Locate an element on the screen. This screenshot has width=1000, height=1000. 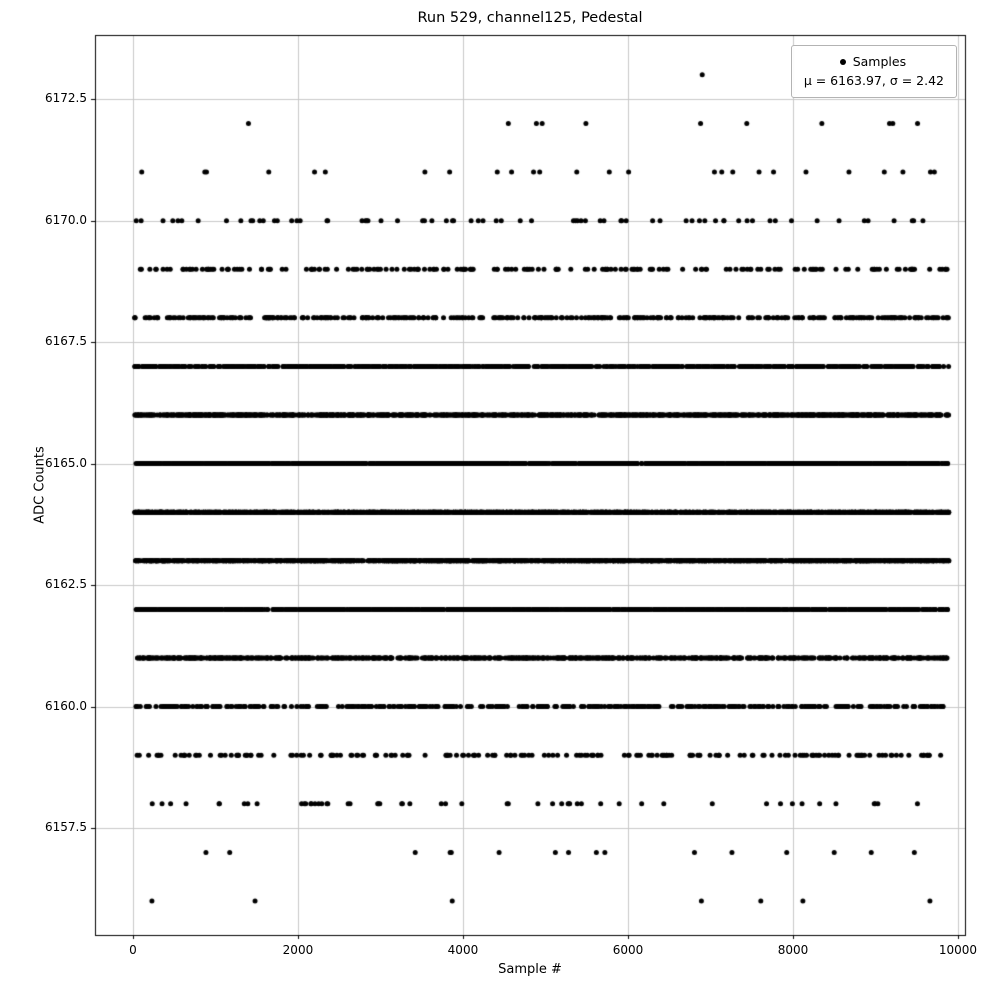
y-tick-label: 6167.5 is located at coordinates (66, 341).